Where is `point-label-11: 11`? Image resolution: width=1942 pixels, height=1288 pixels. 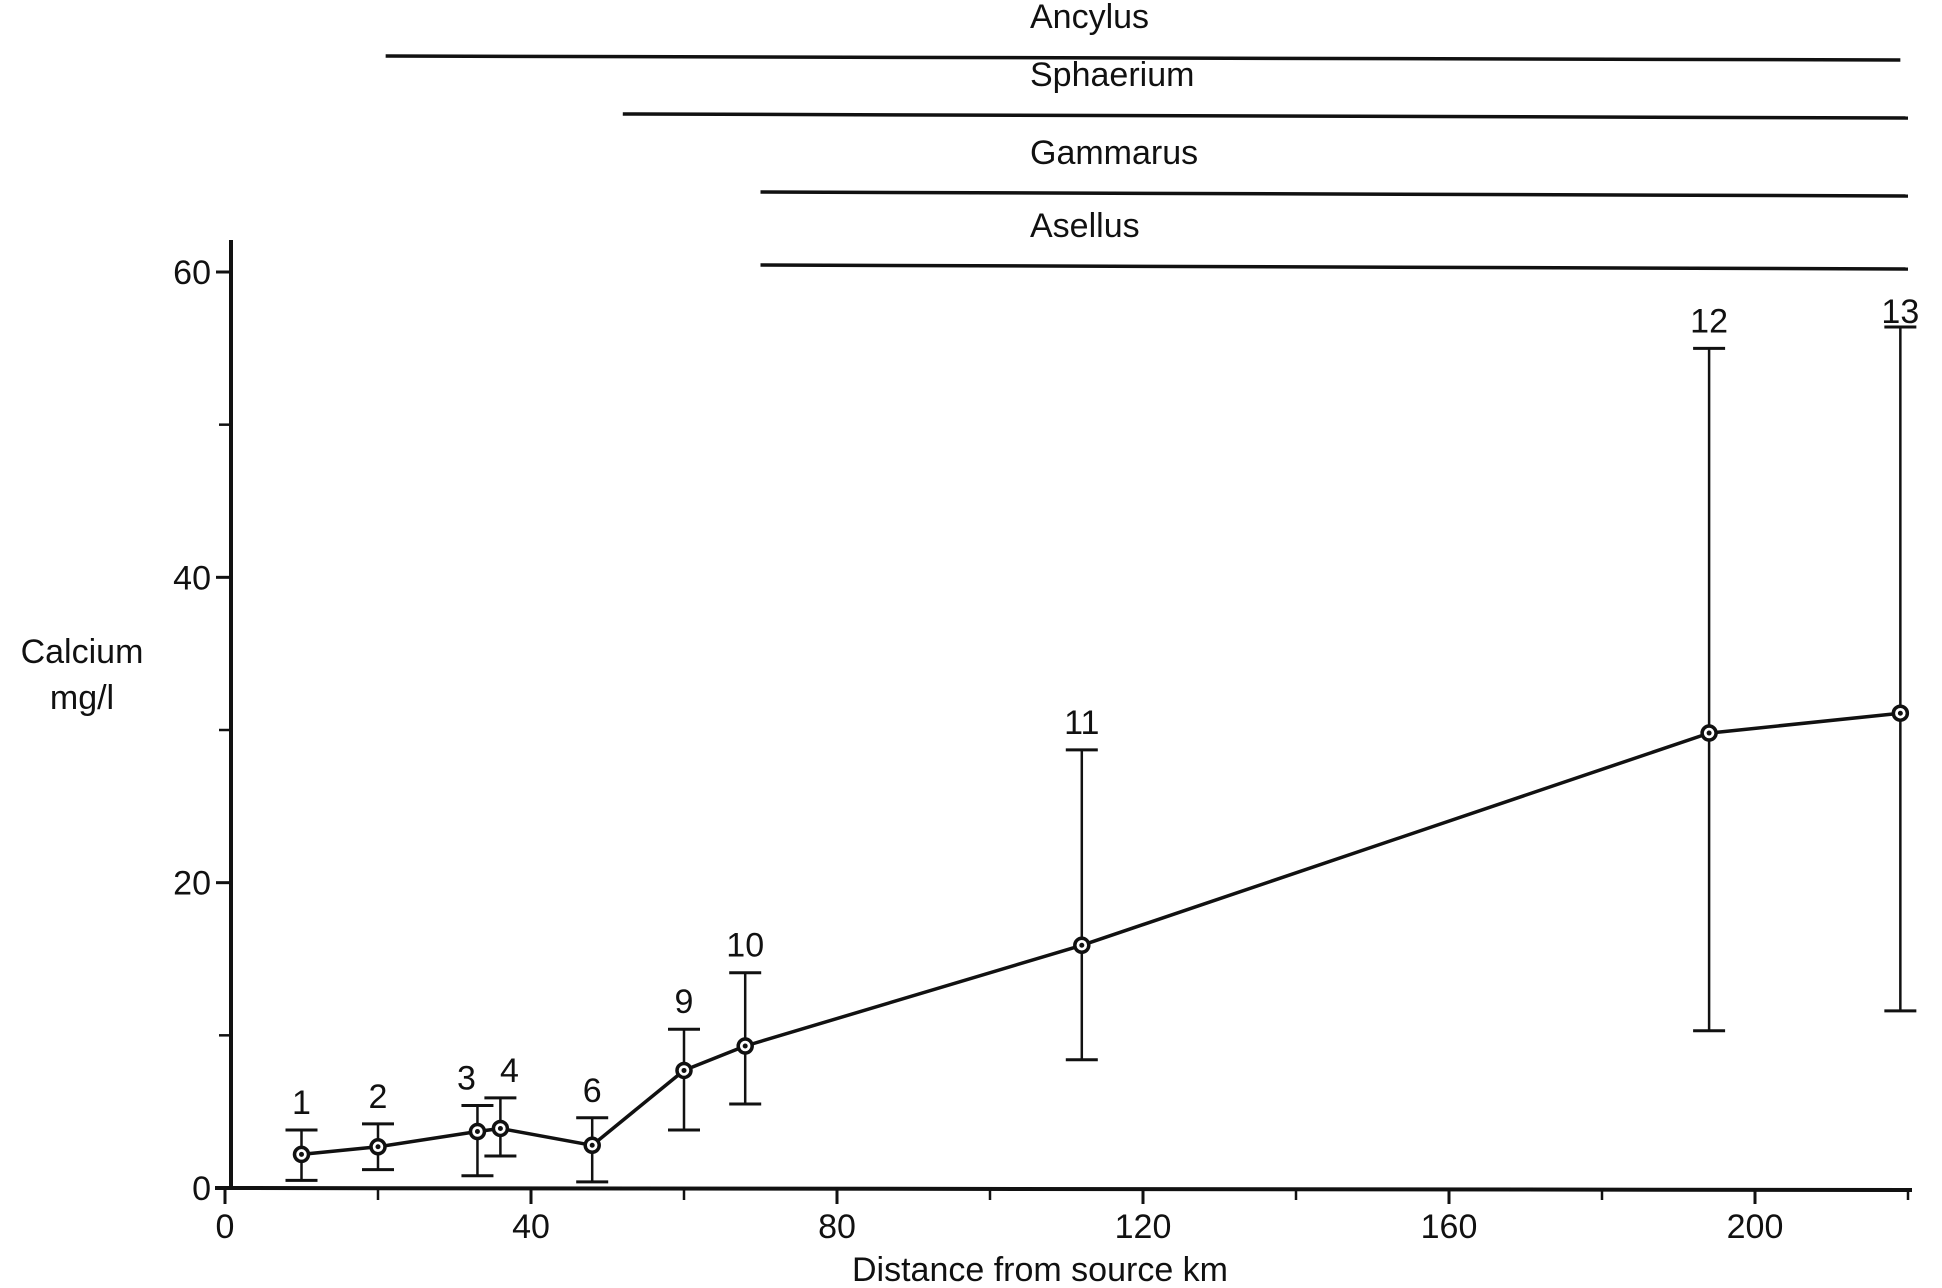
point-label-11: 11 is located at coordinates (1081, 723).